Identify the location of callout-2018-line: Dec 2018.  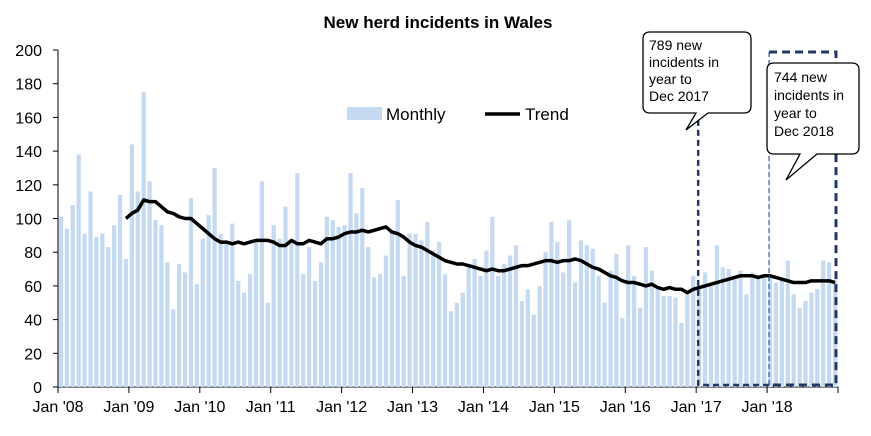
(804, 131).